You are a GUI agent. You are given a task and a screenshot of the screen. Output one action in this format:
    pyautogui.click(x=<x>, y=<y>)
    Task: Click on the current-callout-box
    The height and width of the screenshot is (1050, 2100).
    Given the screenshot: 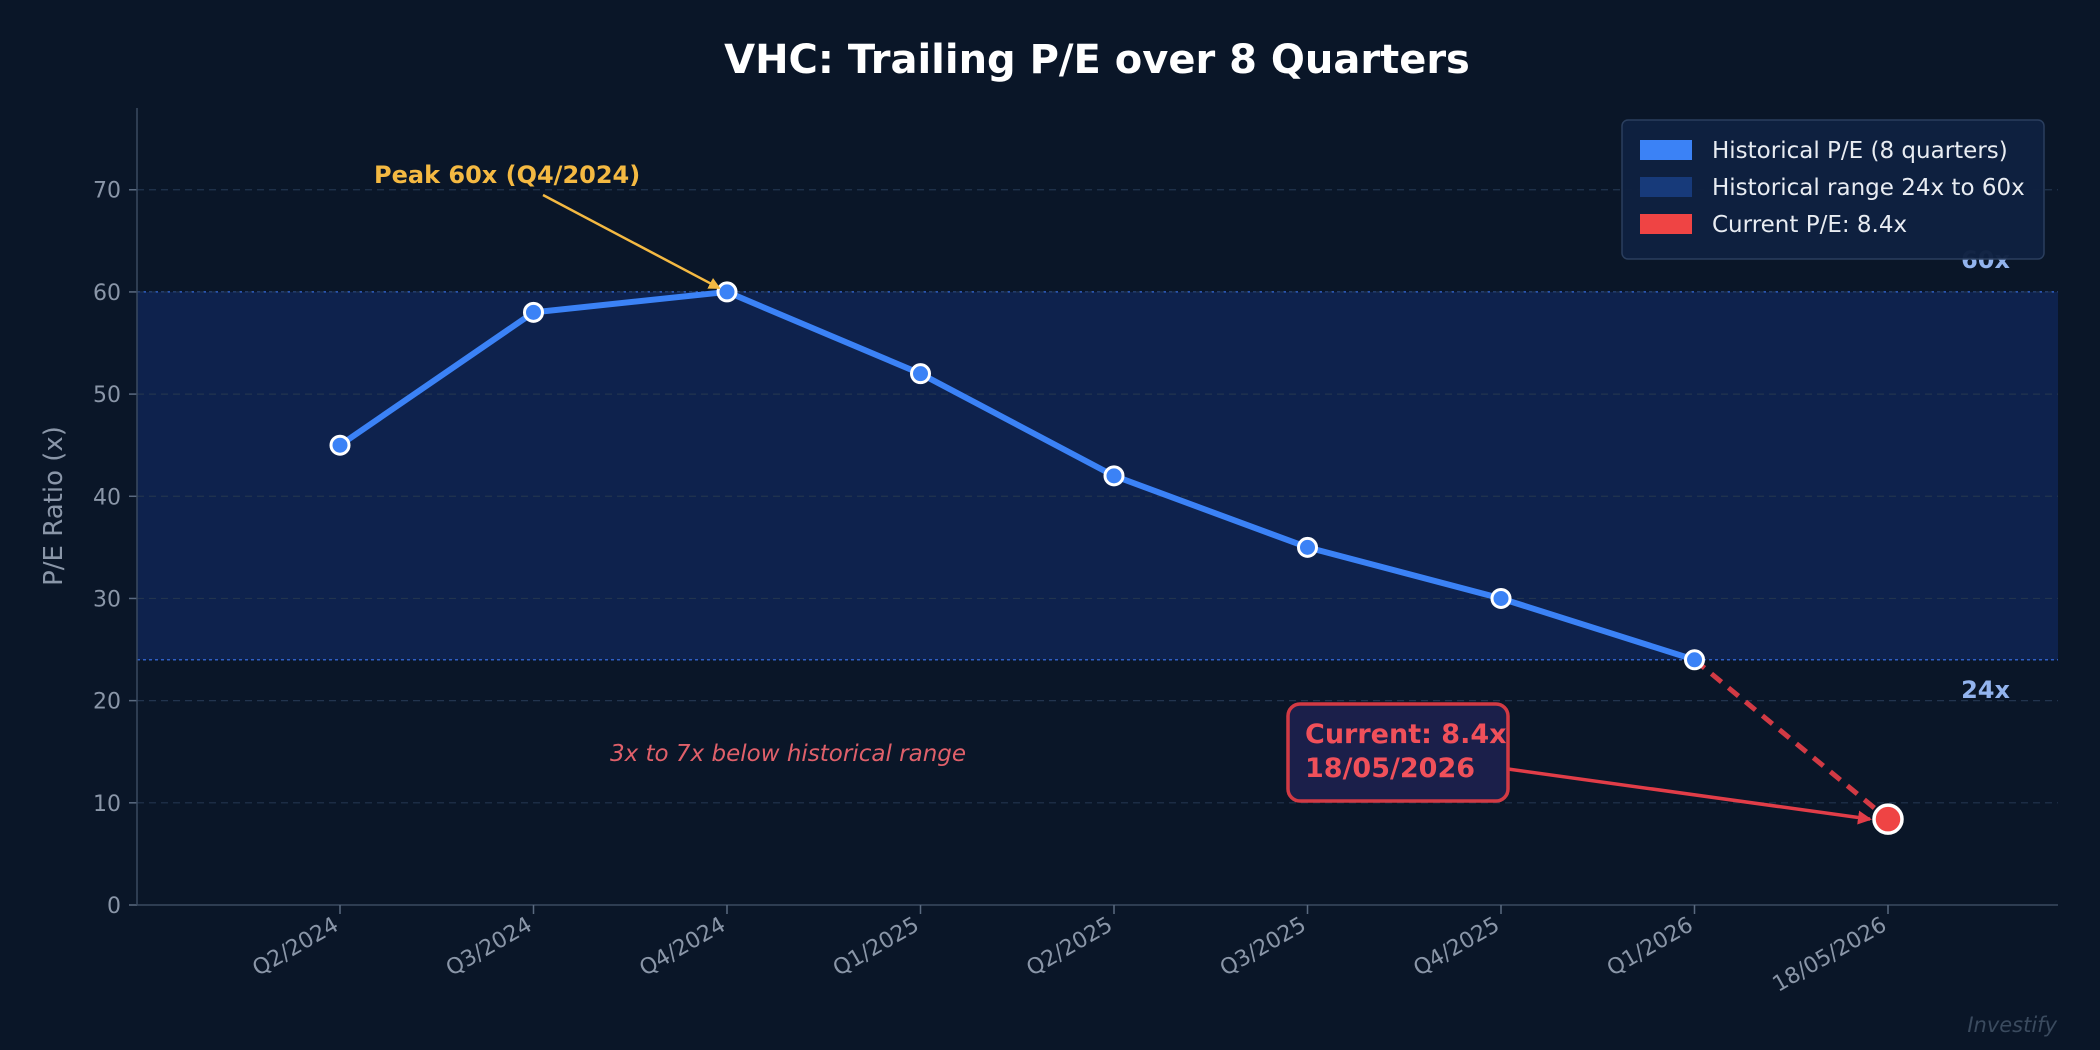 What is the action you would take?
    pyautogui.click(x=1398, y=752)
    